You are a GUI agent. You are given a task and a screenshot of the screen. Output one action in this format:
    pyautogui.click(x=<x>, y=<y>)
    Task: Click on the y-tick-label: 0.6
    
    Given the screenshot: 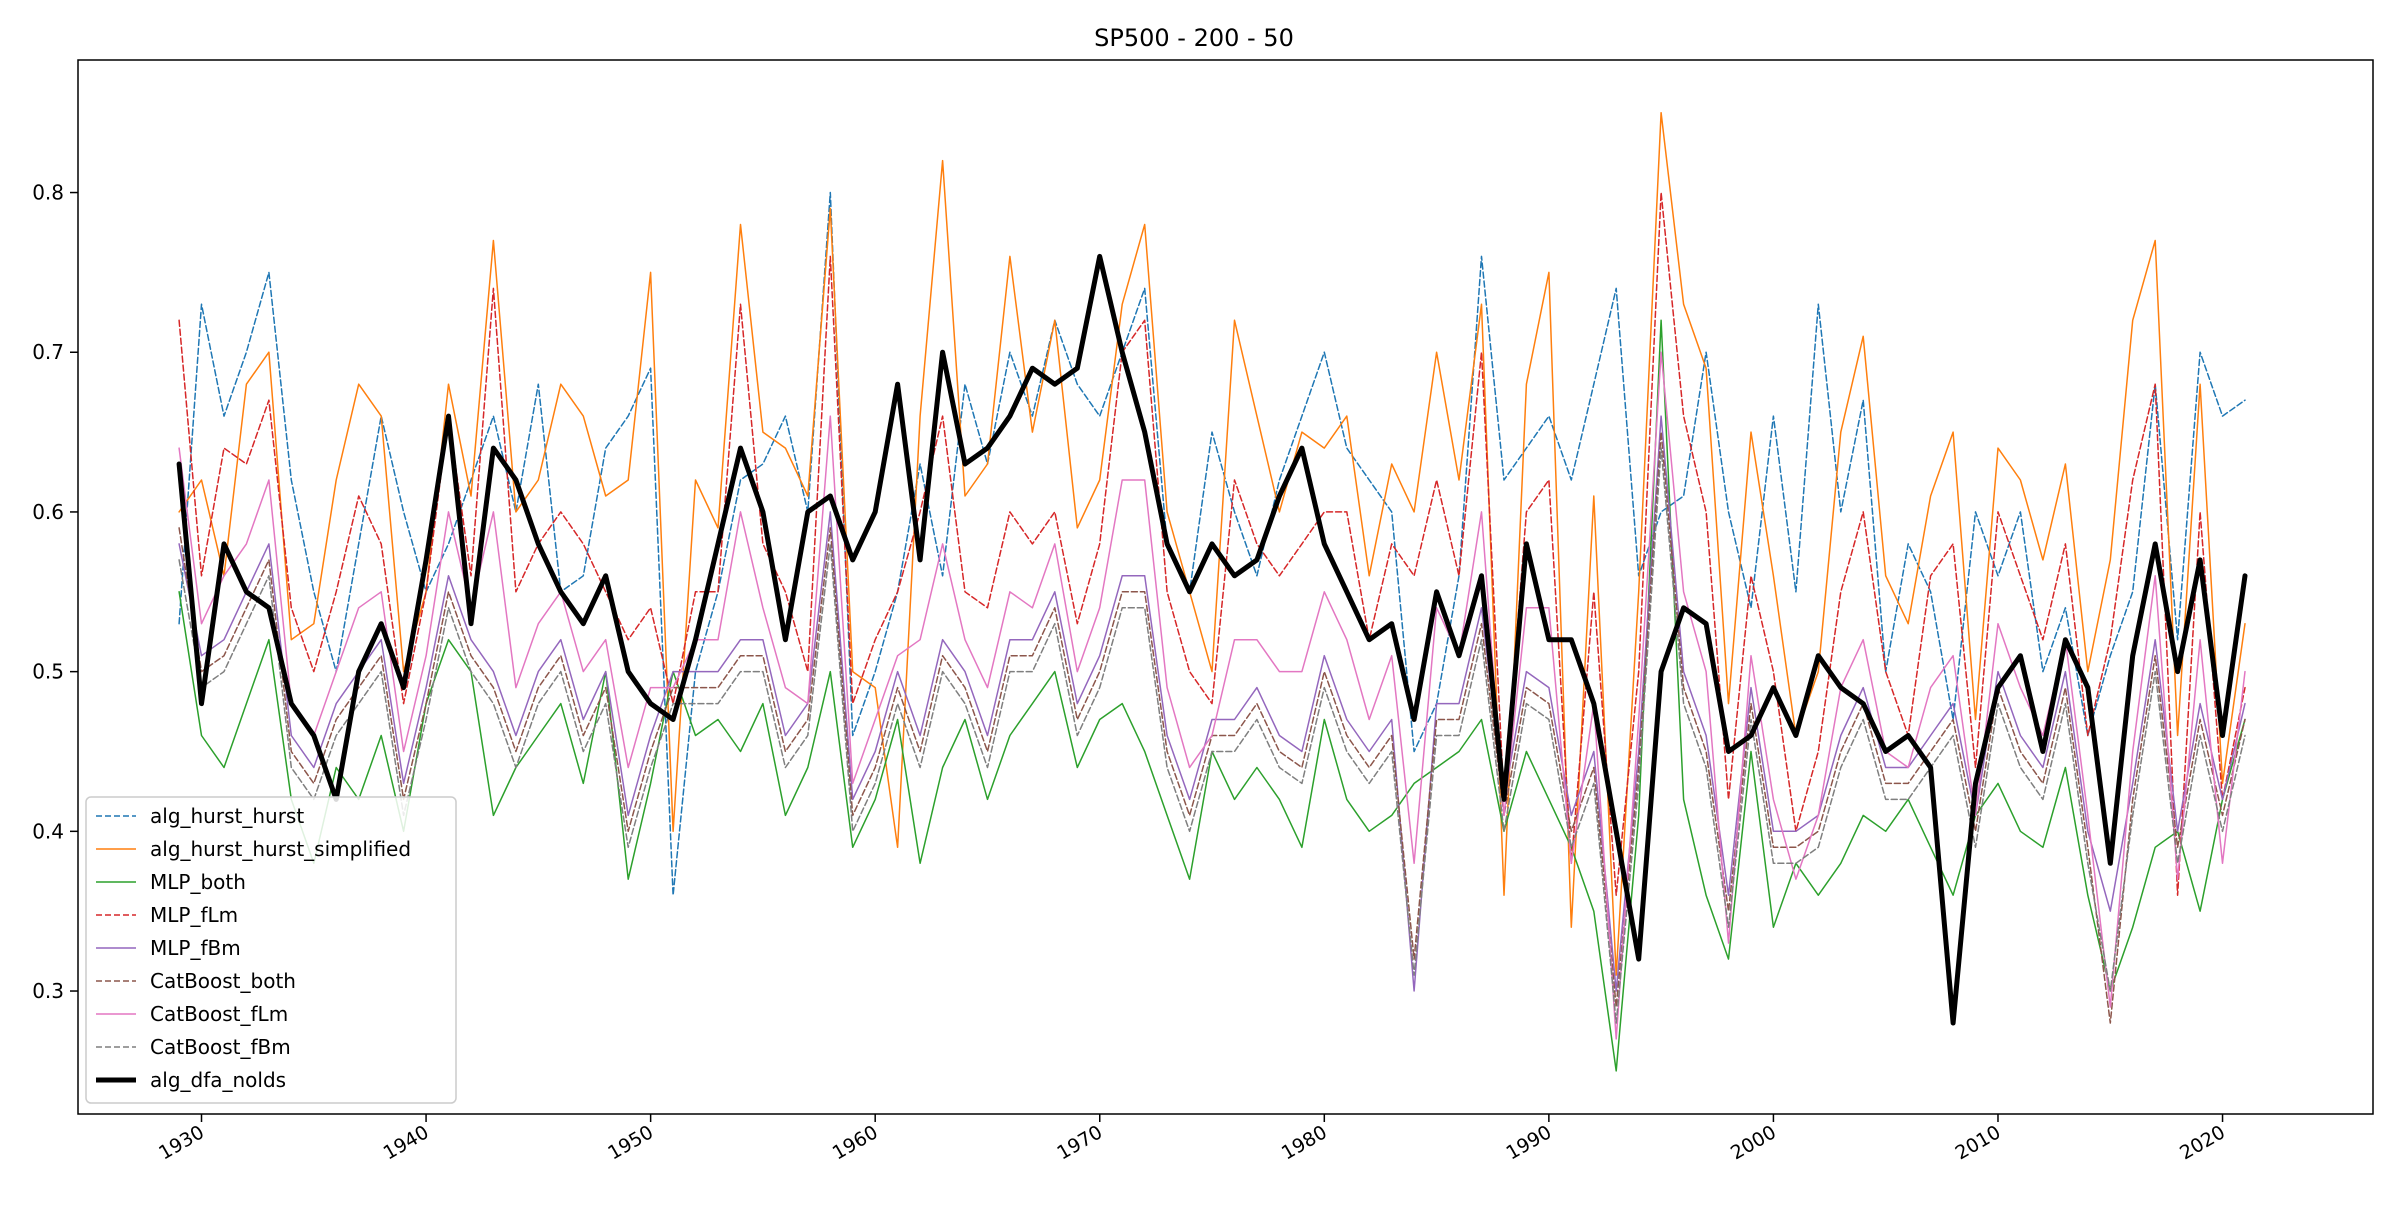 What is the action you would take?
    pyautogui.click(x=48, y=512)
    